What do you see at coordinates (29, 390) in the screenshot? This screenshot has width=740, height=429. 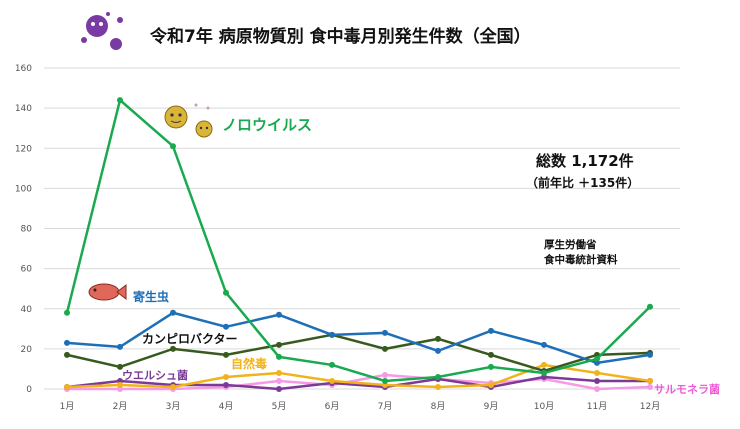 I see `y-tick-label: 0` at bounding box center [29, 390].